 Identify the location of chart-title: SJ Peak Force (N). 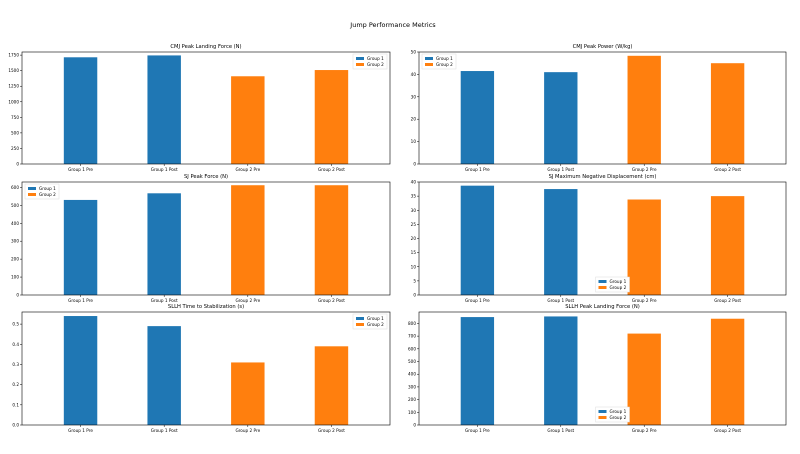
(206, 177).